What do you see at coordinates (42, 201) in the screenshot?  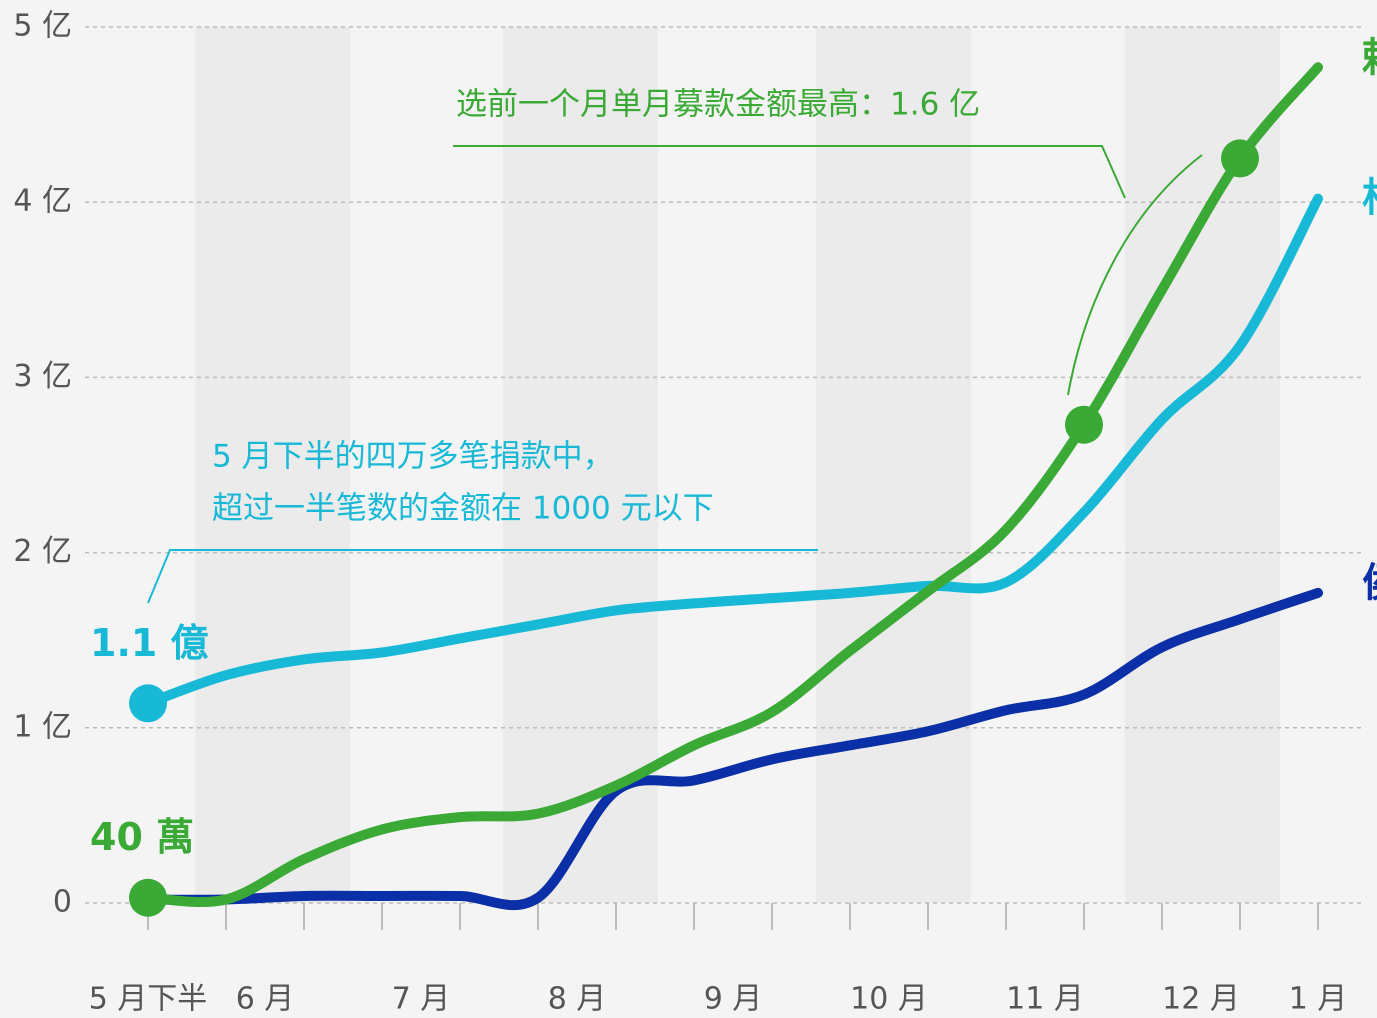 I see `y-tick-label: 4 亿` at bounding box center [42, 201].